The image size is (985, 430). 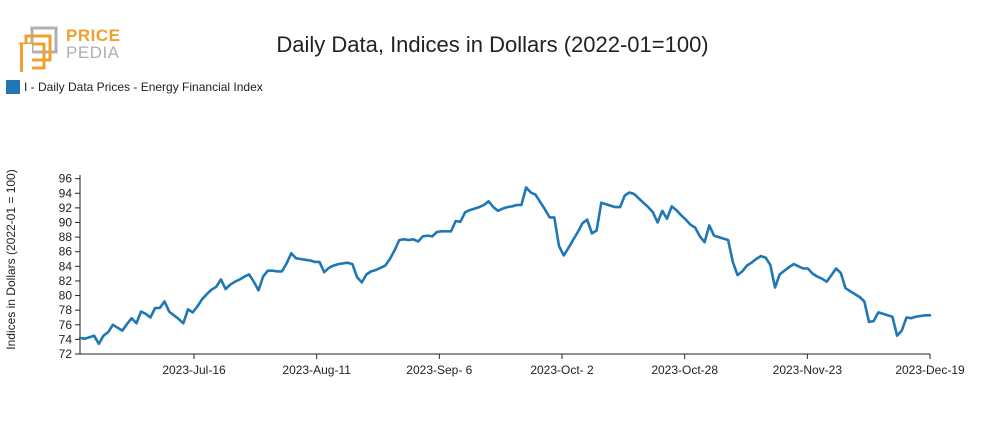 I want to click on y-tick-label: 72, so click(x=66, y=354).